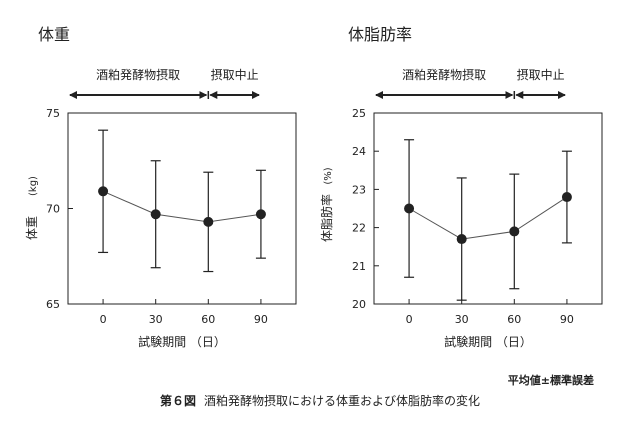 The image size is (640, 427). Describe the element at coordinates (53, 113) in the screenshot. I see `y-tick-label: 75` at that location.